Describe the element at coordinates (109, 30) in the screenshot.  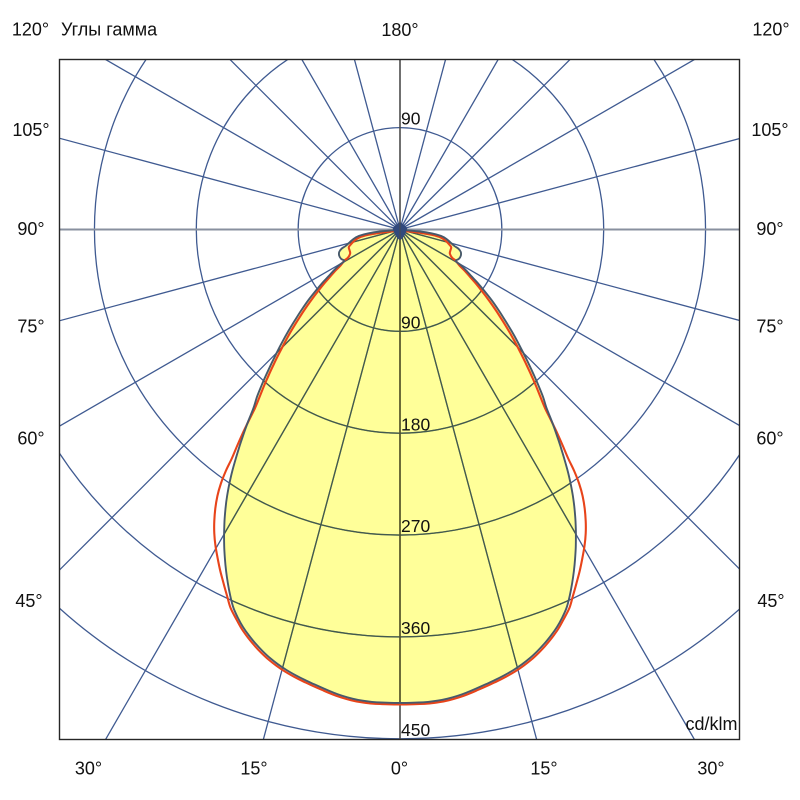
I see `svg-text: Углы гамма` at that location.